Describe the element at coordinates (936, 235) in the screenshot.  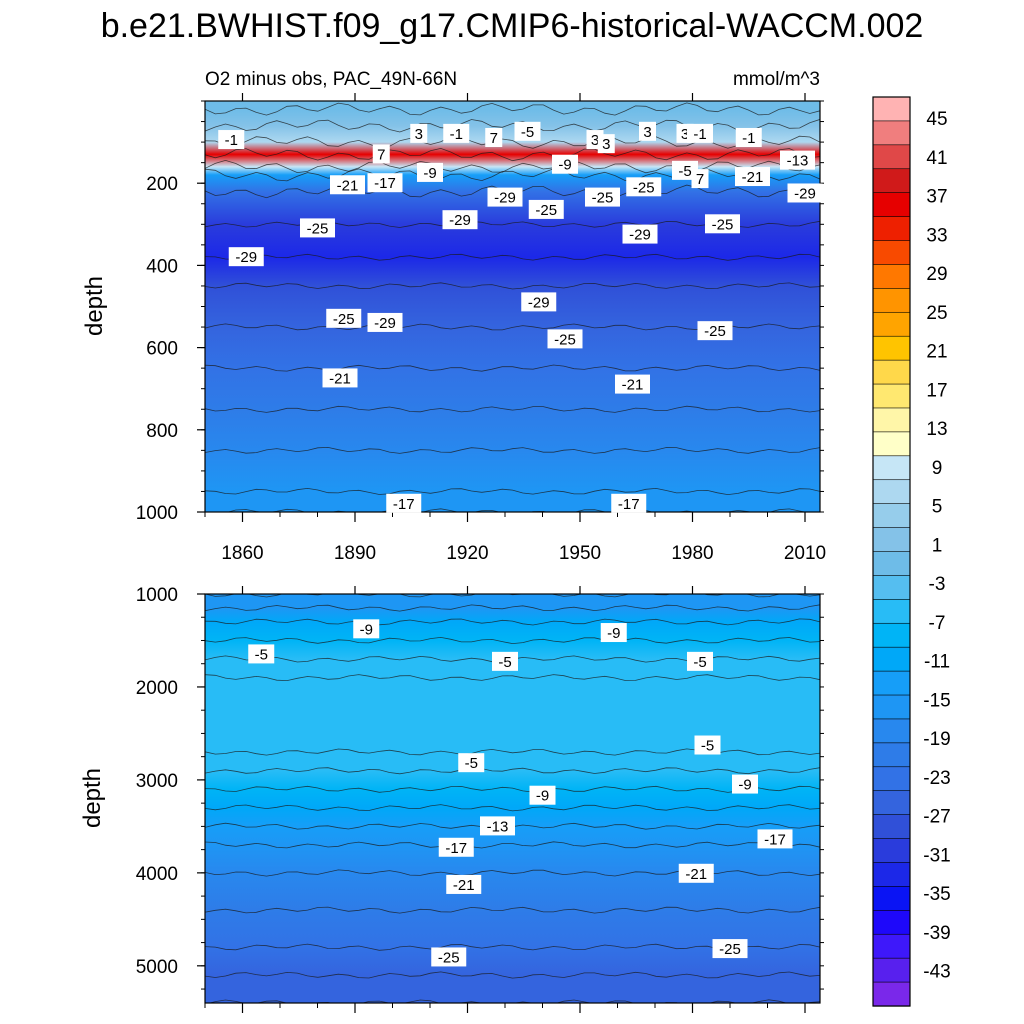
I see `colorbar-label: 33` at that location.